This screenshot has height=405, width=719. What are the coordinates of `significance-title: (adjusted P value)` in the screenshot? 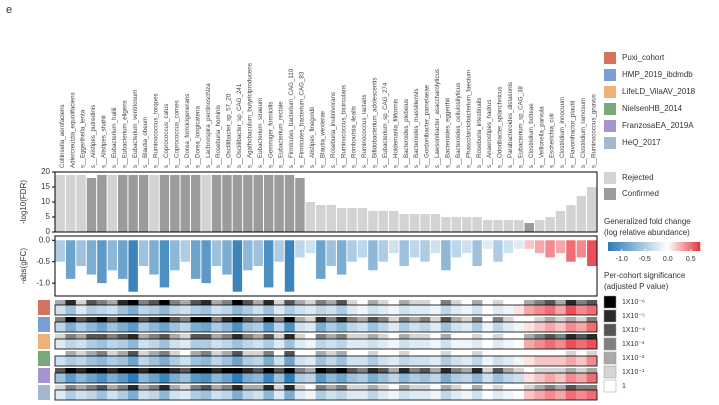 It's located at (636, 286).